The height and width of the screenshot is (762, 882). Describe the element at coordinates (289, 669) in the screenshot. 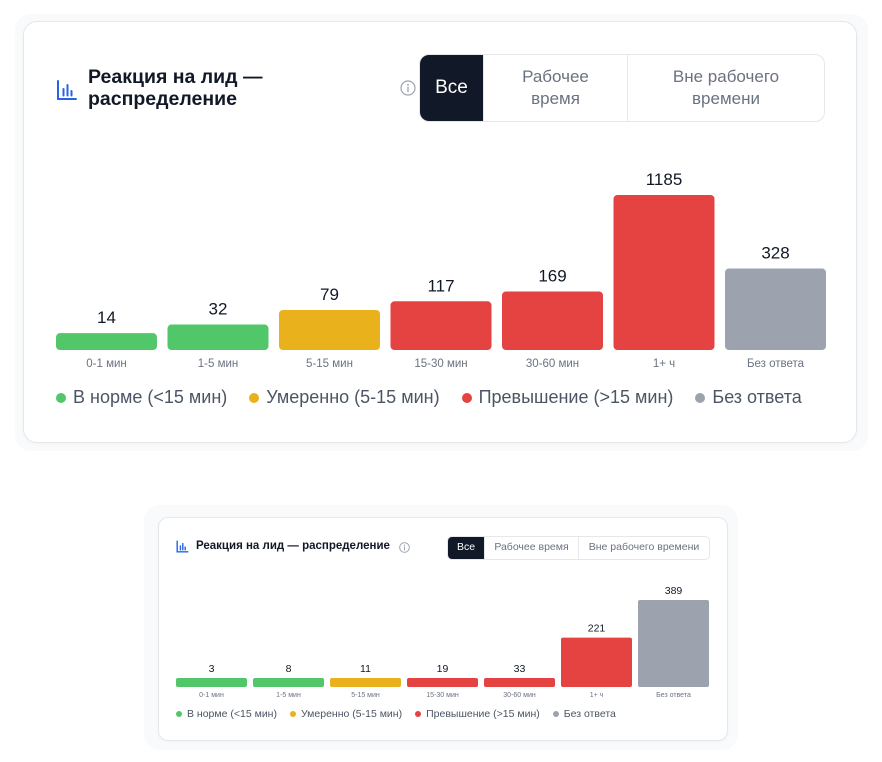

I see `bar-value-label: 8` at that location.